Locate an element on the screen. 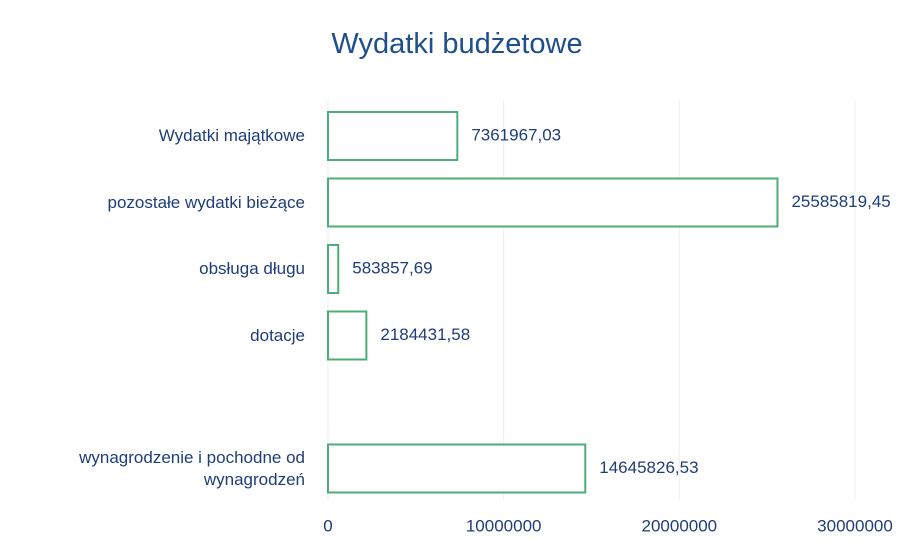  x-tick-label: 0 is located at coordinates (327, 525).